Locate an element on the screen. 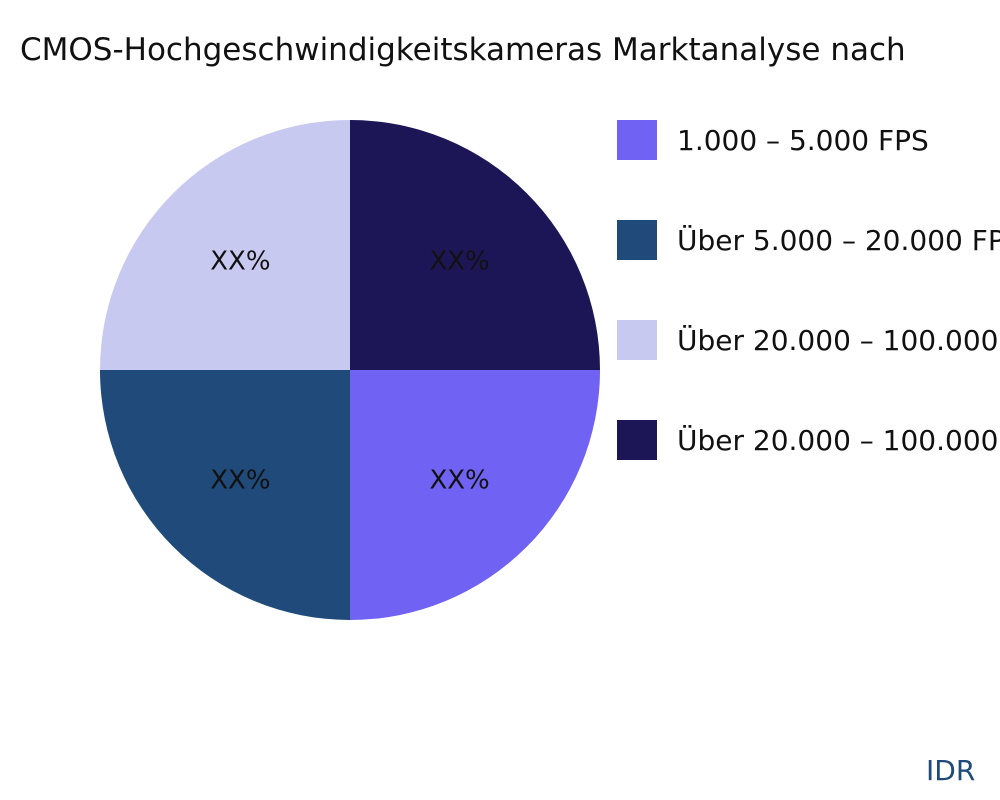 The width and height of the screenshot is (1000, 800). legend-label: Über 5.000 – 20.000 FPS is located at coordinates (838, 240).